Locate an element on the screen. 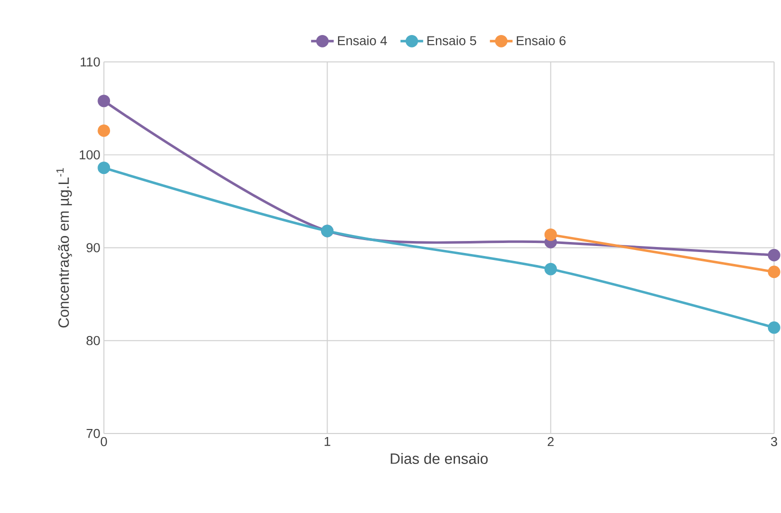  y-tick-label: 90 is located at coordinates (93, 247).